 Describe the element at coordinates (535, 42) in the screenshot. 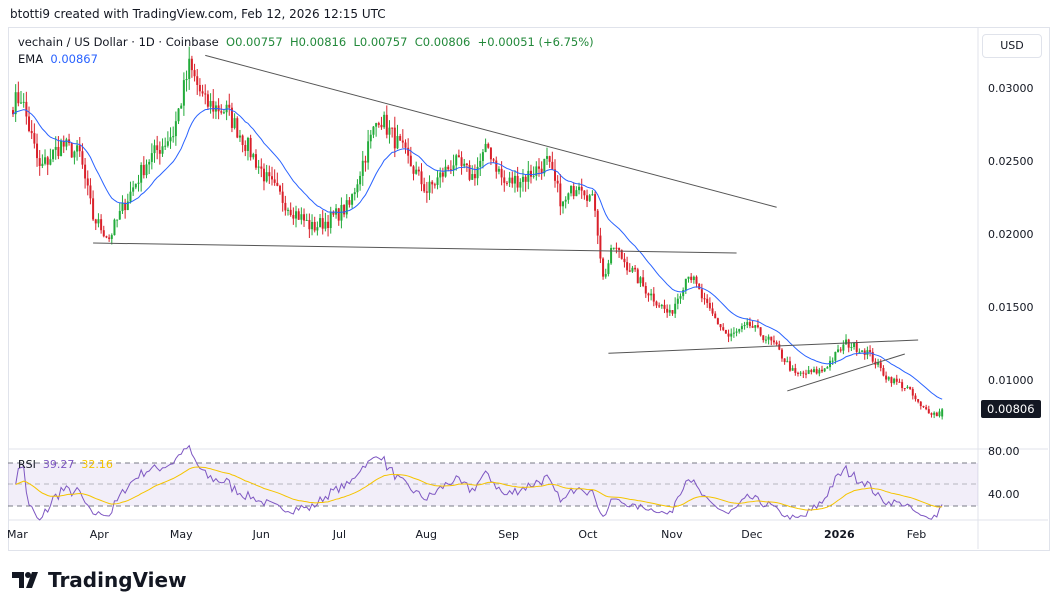

I see `change: +0.00051 (+6.75%)` at that location.